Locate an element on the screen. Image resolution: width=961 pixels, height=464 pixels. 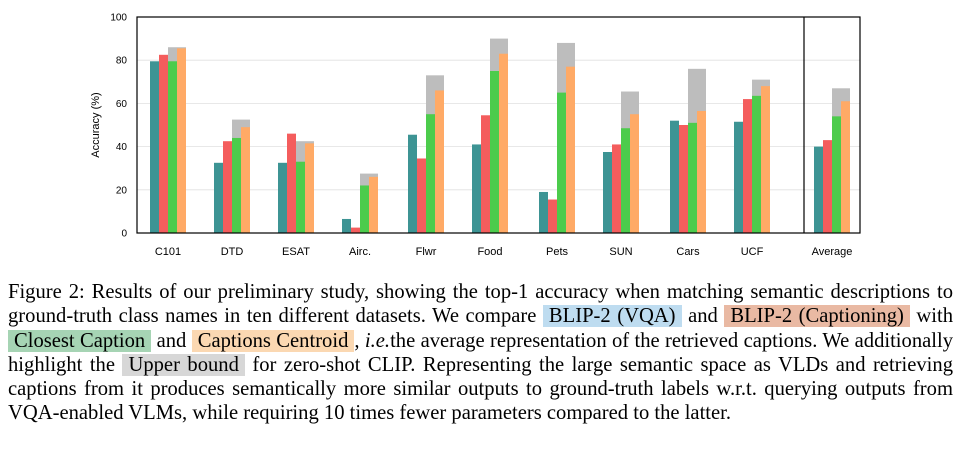
x-tick-label: C101 is located at coordinates (168, 252).